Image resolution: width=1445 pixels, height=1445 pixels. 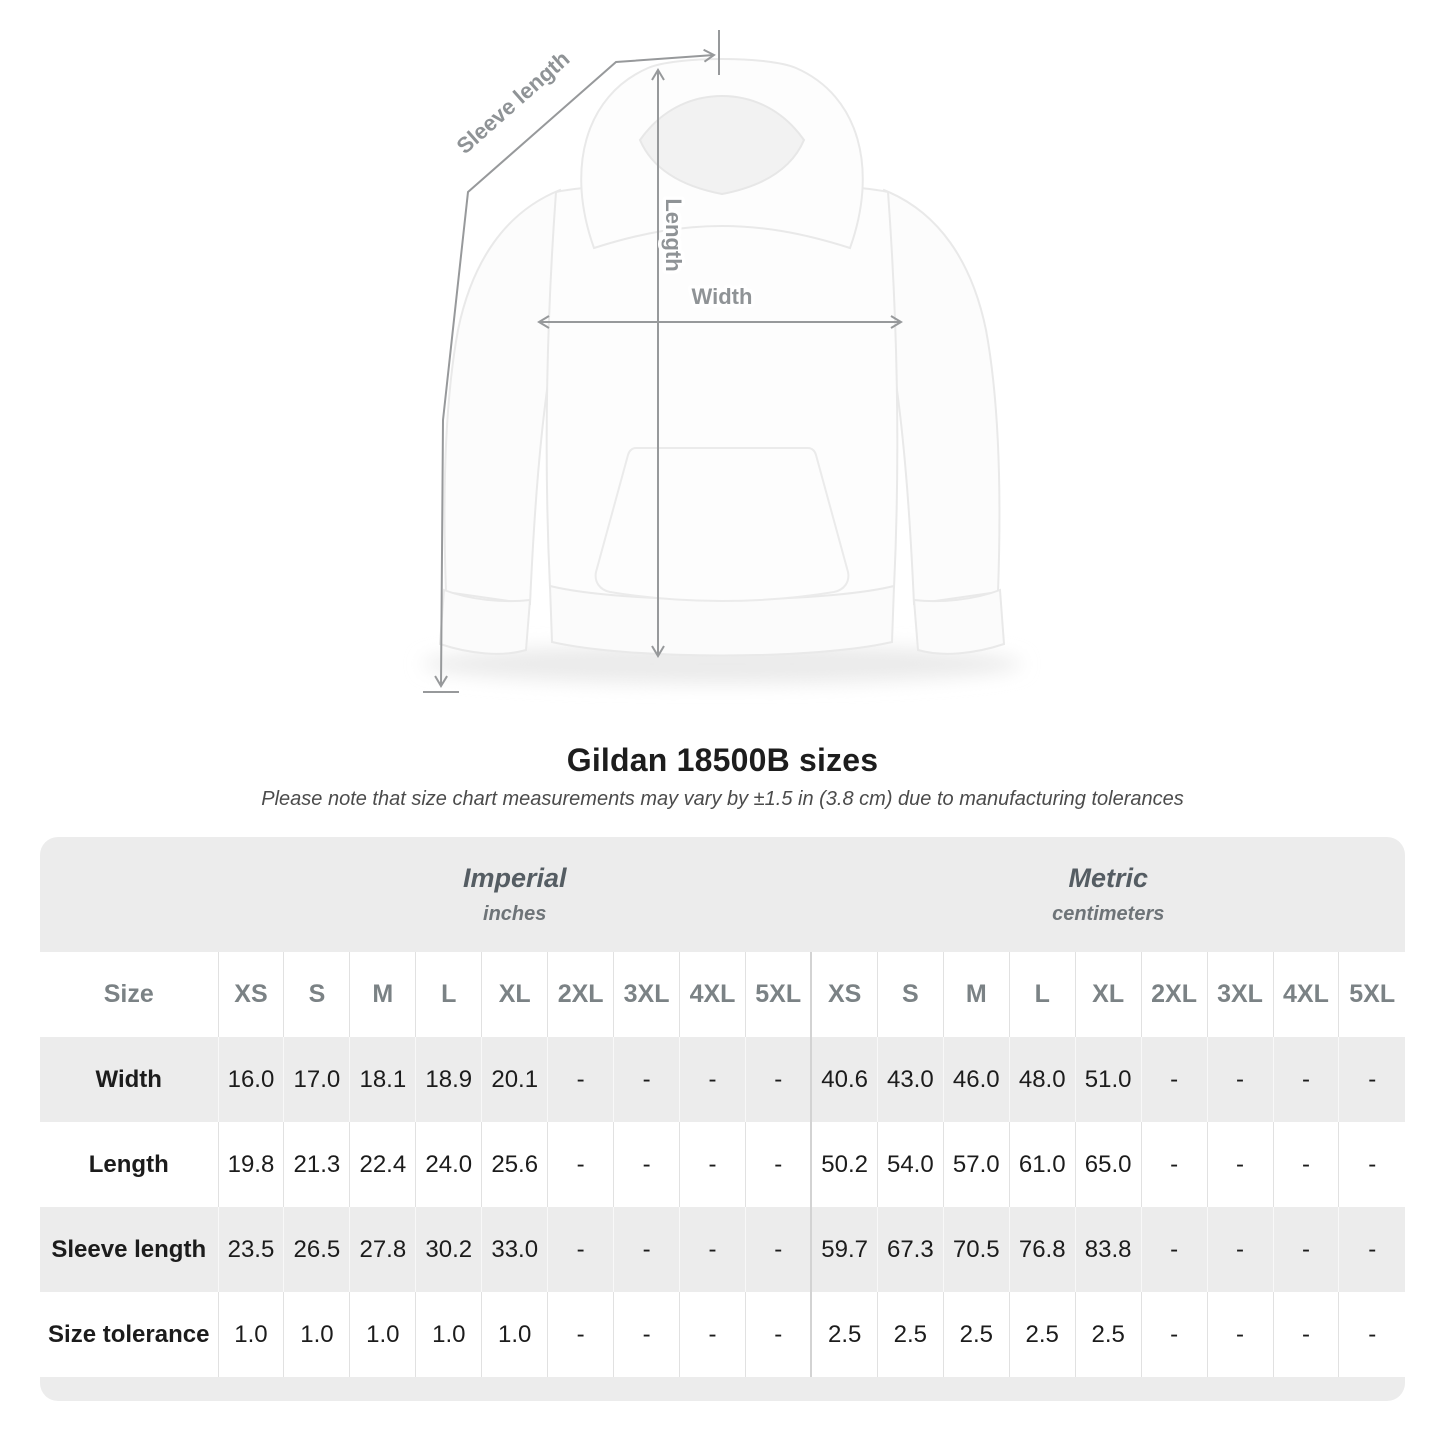 I want to click on footer-strip, so click(x=722, y=1389).